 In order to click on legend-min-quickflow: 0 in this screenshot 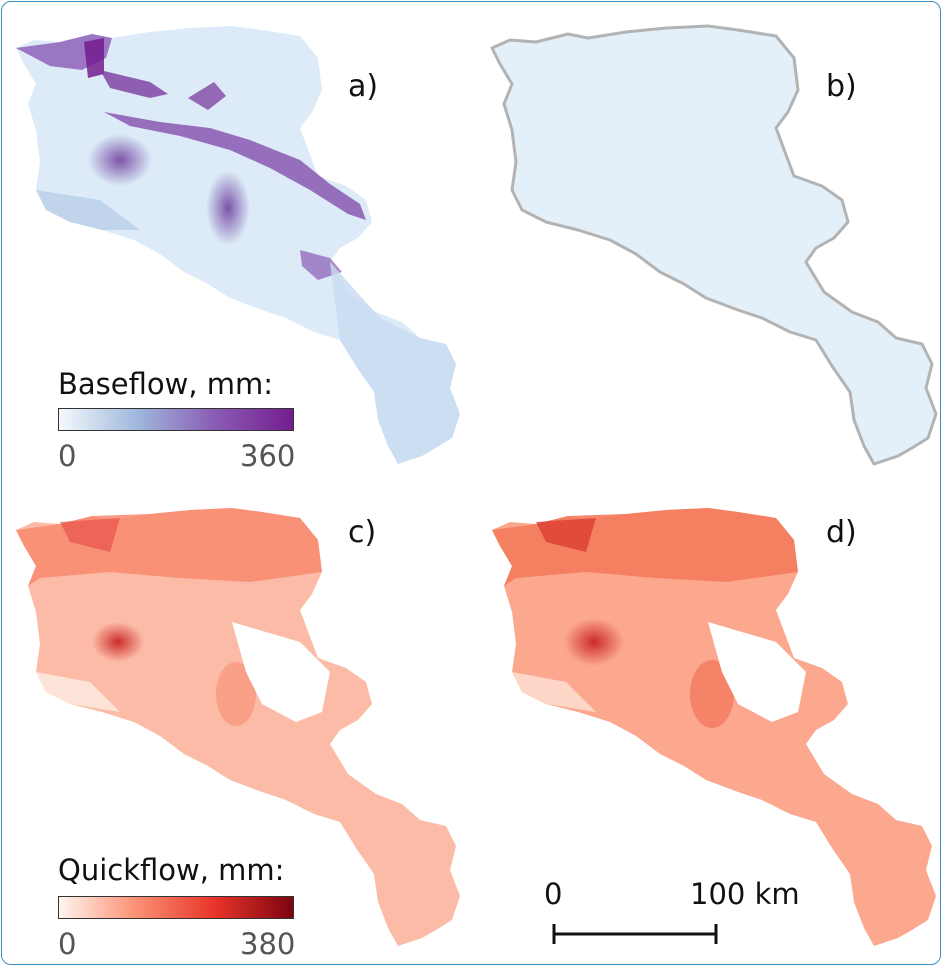, I will do `click(67, 944)`.